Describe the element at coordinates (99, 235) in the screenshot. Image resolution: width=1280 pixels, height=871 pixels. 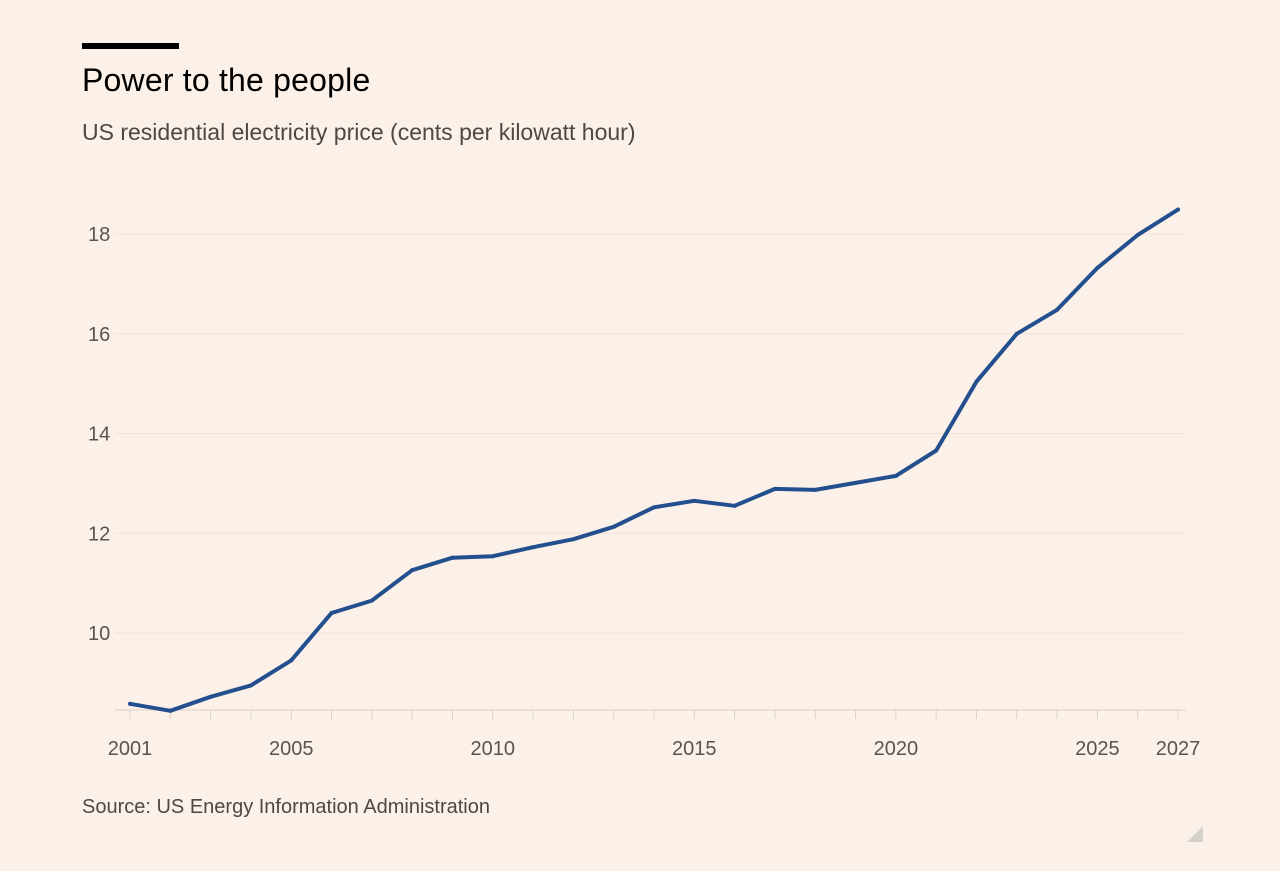
I see `y-tick-label: 18` at that location.